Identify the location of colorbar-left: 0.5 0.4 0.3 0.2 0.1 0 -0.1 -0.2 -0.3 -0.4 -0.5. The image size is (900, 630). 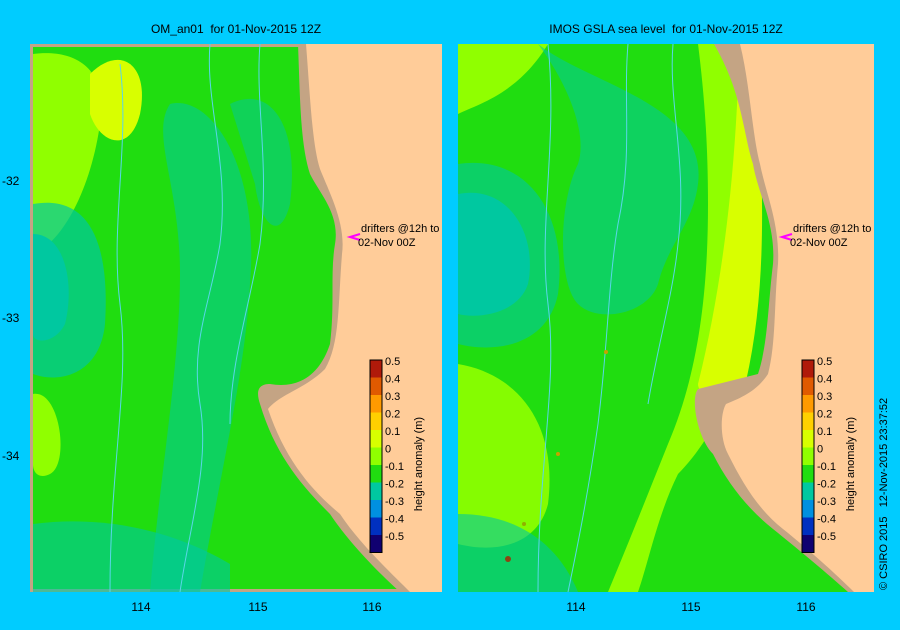
(386, 454).